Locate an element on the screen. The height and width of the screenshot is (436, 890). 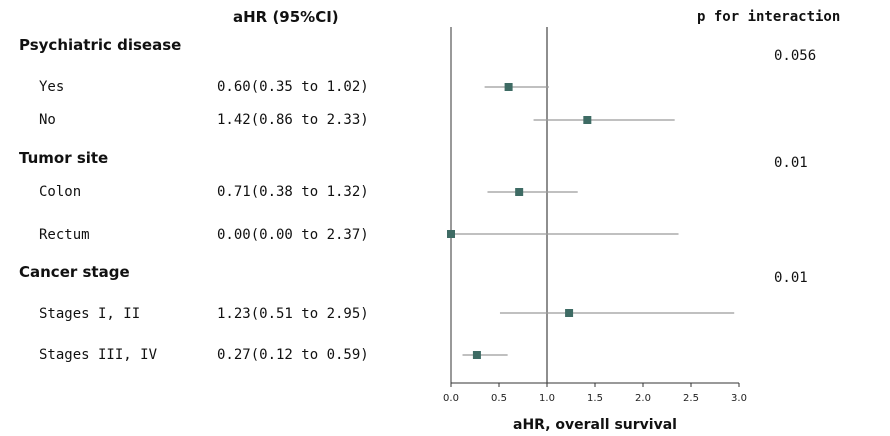
row-estimate-stages-iii-iv: 0.27(0.12 to 0.59) is located at coordinates (293, 355).